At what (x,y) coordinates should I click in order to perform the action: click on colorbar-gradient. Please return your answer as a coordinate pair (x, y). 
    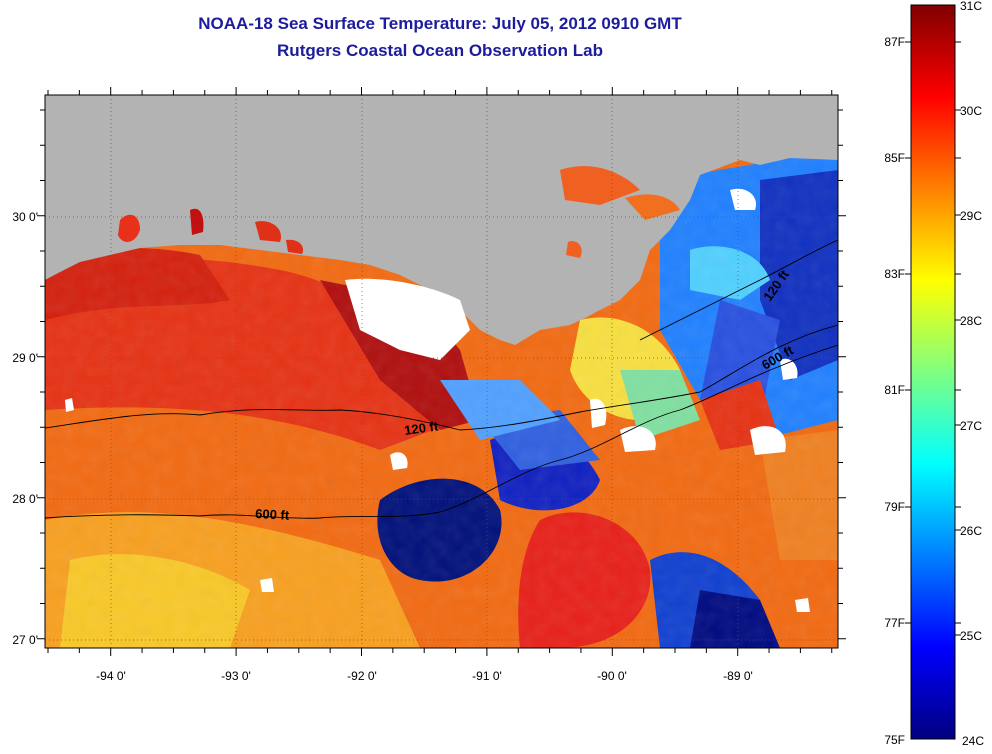
    Looking at the image, I should click on (933, 372).